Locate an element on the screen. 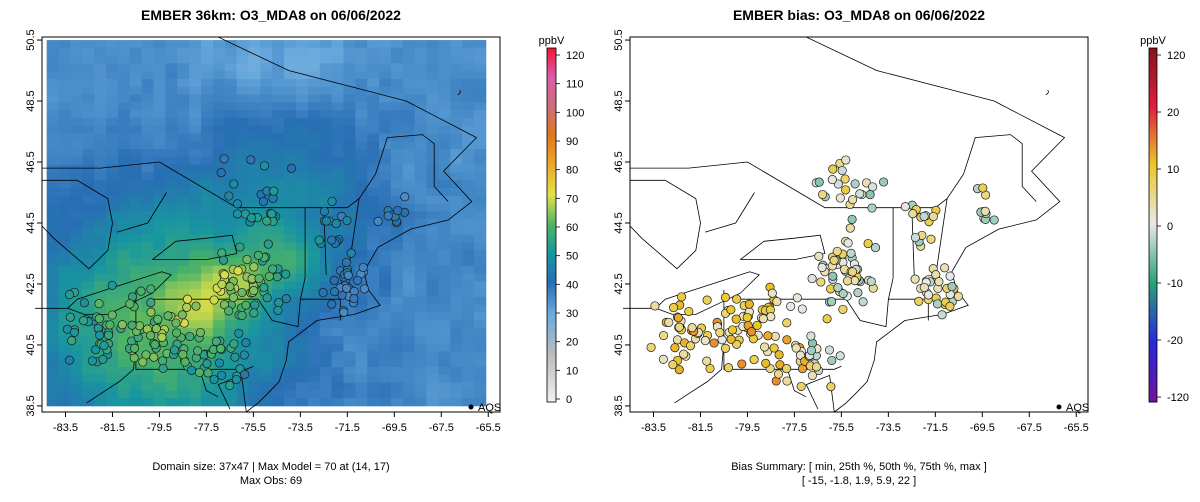 The image size is (1200, 502). colorbar-tick-label: -120 is located at coordinates (1178, 398).